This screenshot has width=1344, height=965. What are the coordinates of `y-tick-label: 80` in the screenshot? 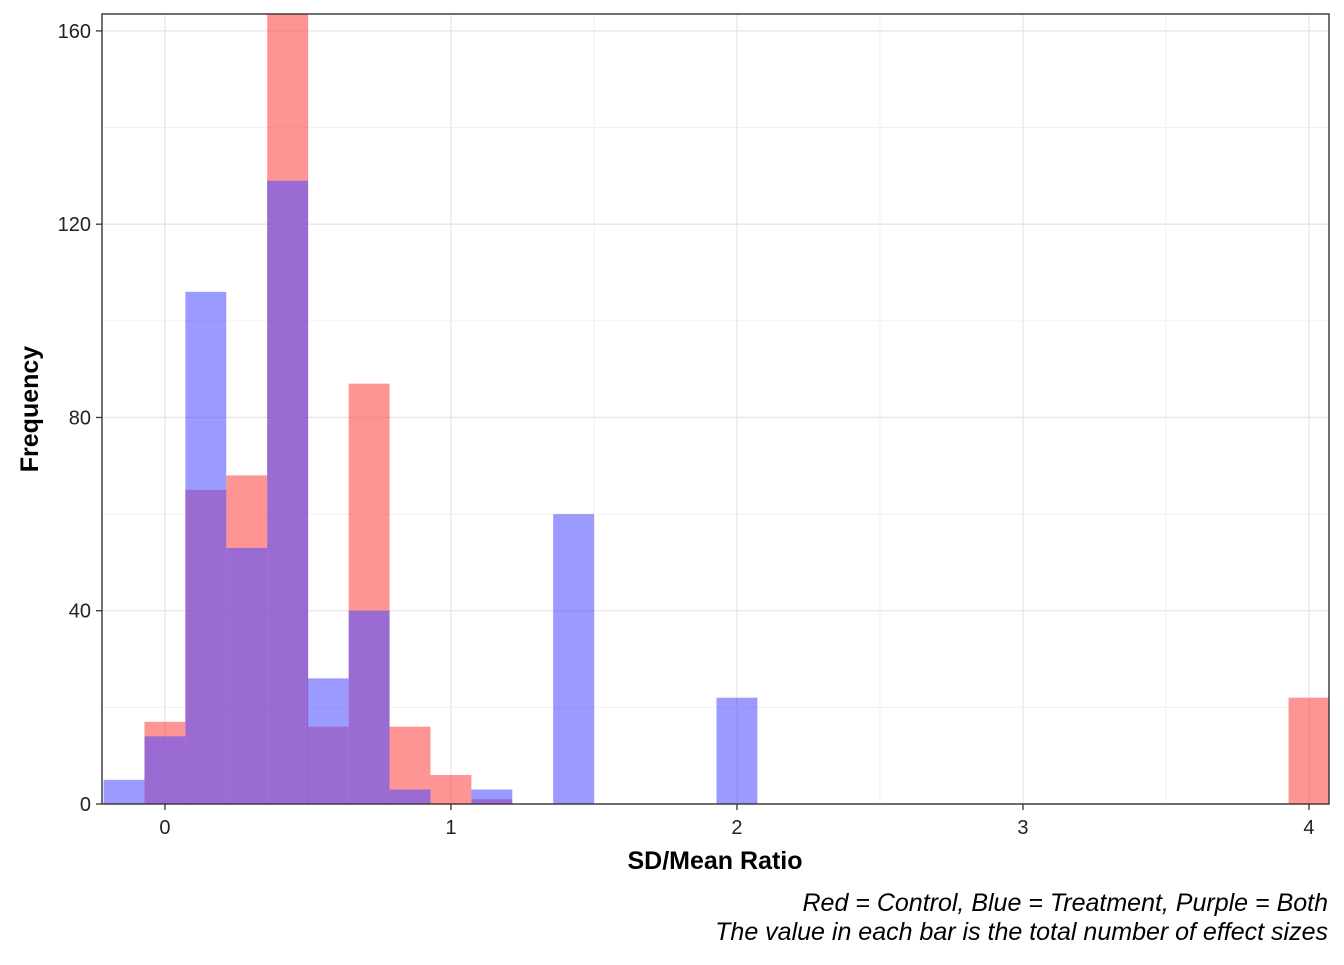 It's located at (80, 418).